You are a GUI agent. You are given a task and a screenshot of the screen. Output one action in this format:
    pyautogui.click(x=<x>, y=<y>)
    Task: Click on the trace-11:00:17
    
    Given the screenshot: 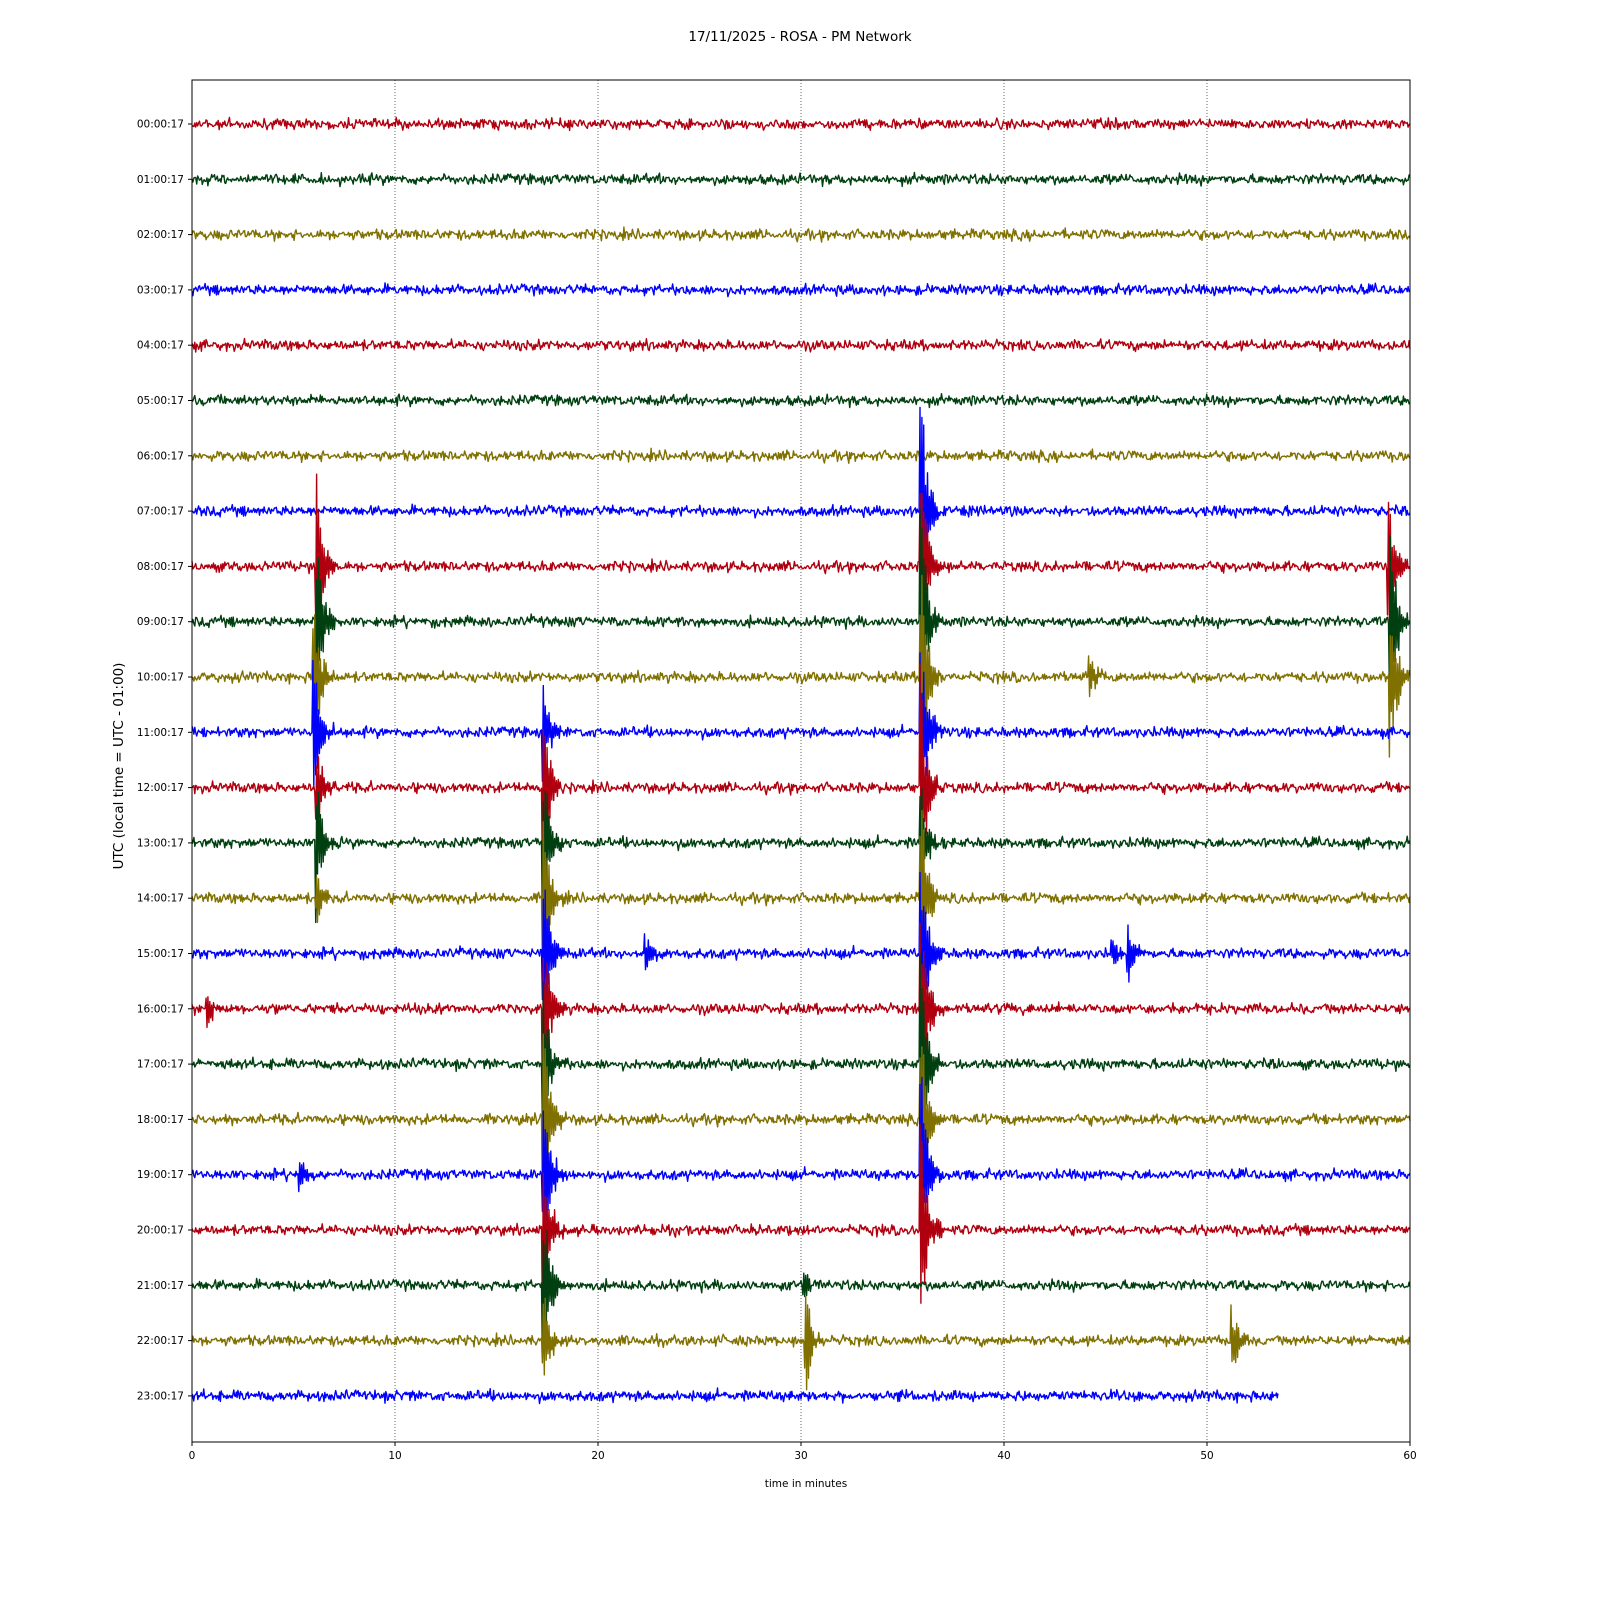 What is the action you would take?
    pyautogui.click(x=801, y=737)
    